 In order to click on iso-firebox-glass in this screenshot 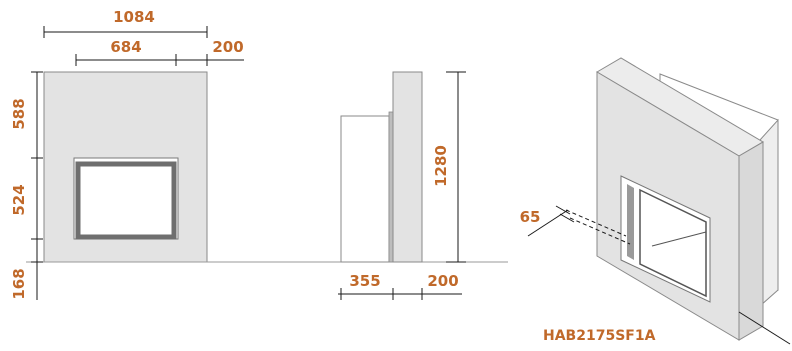, I will do `click(673, 243)`.